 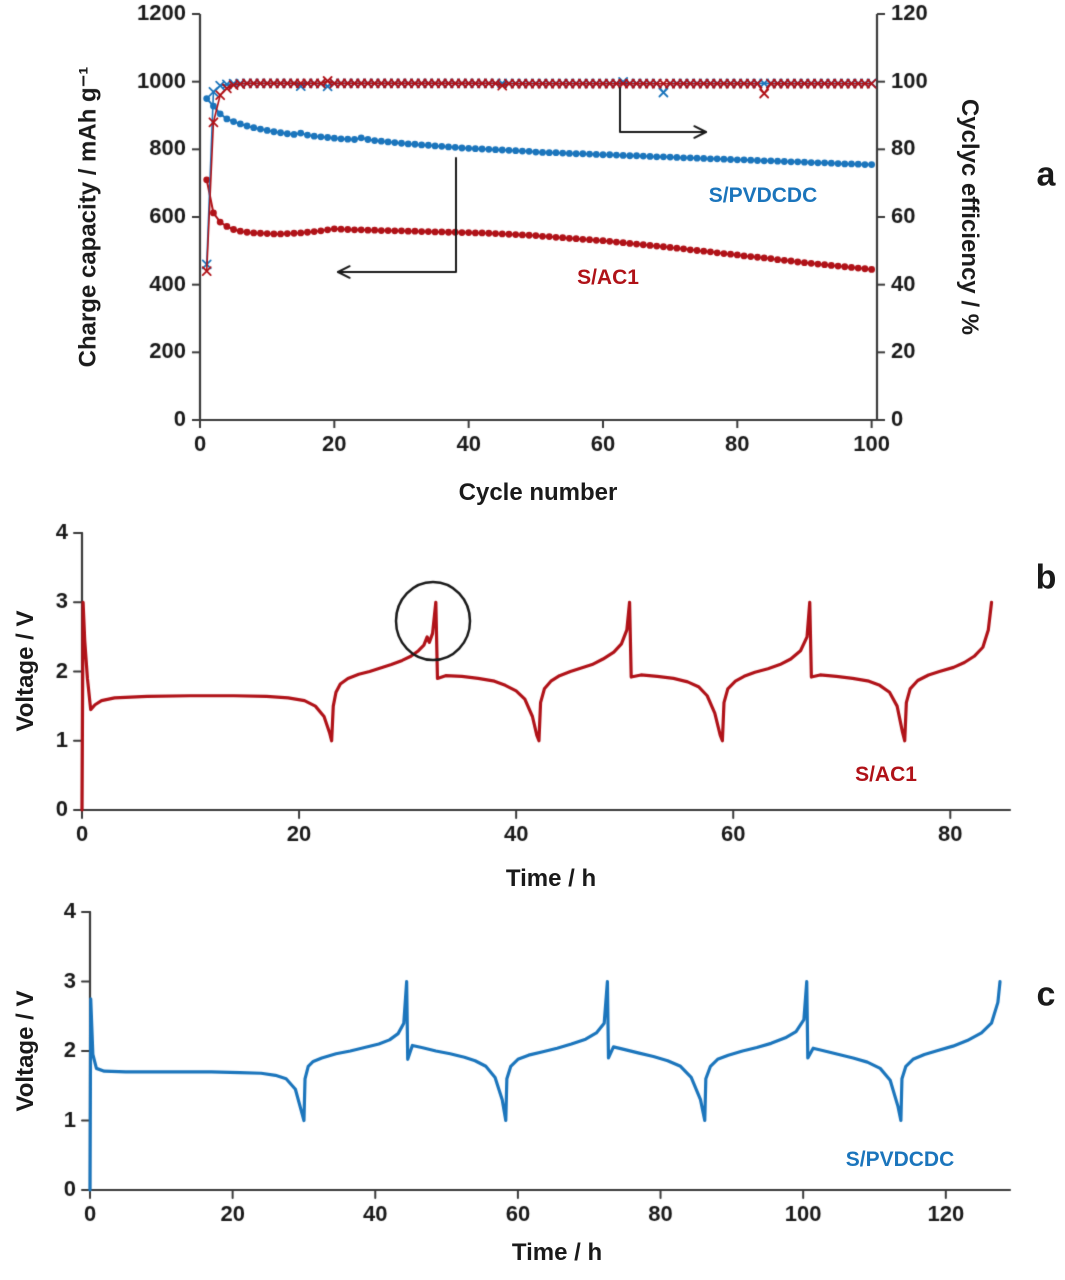 What do you see at coordinates (608, 277) in the screenshot?
I see `panel-a-series-label-sac1: S/AC1` at bounding box center [608, 277].